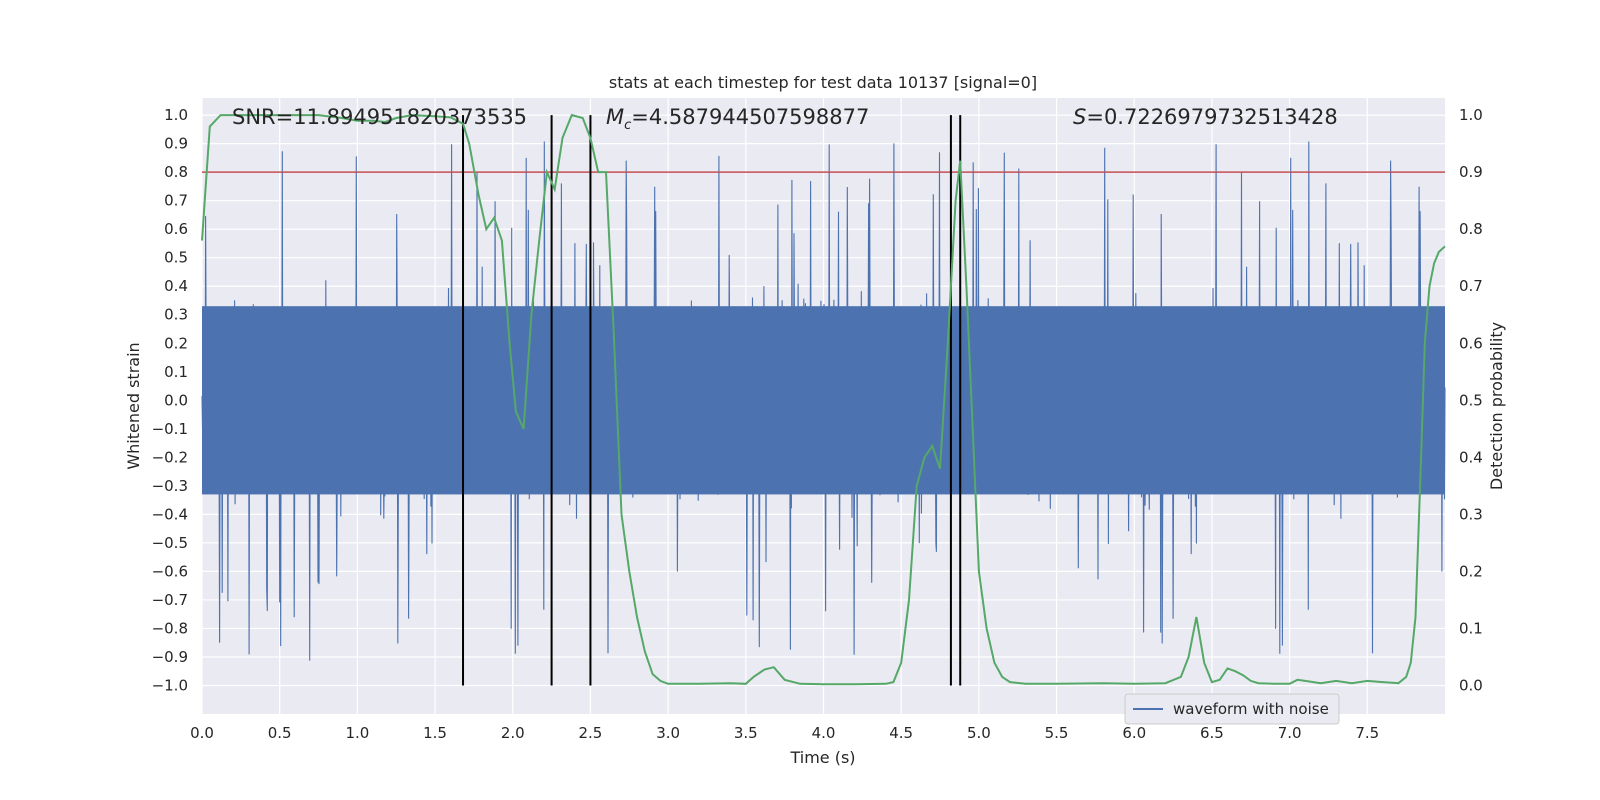  Describe the element at coordinates (176, 229) in the screenshot. I see `y-tick-label: 0.6` at that location.